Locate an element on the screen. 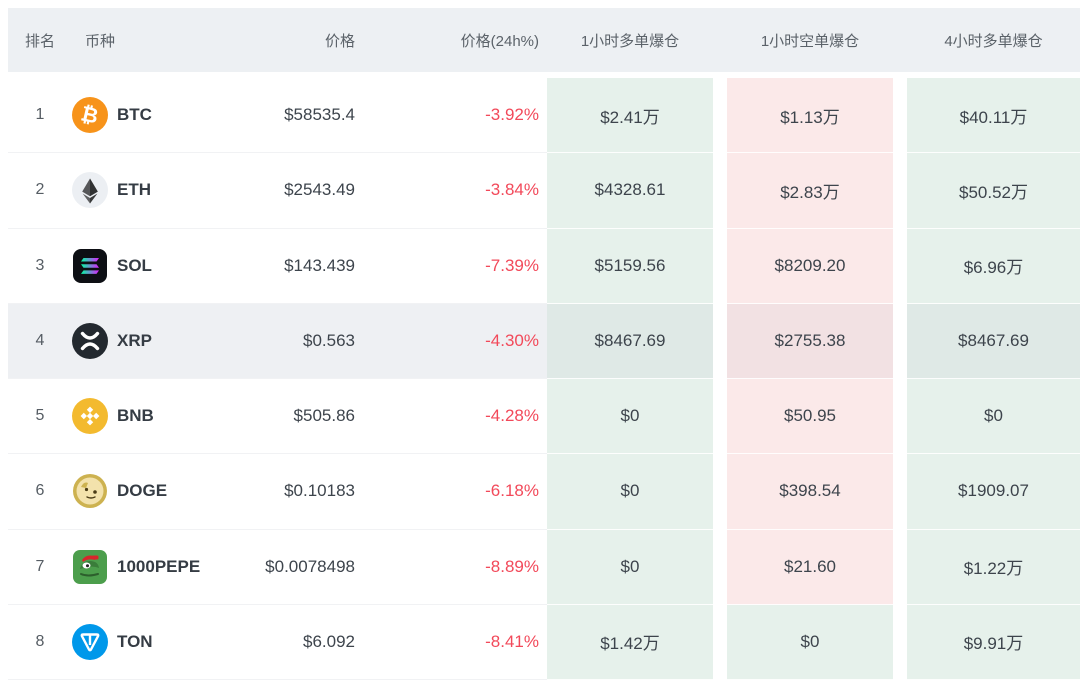 The width and height of the screenshot is (1080, 680). coin-name: XRP is located at coordinates (134, 340).